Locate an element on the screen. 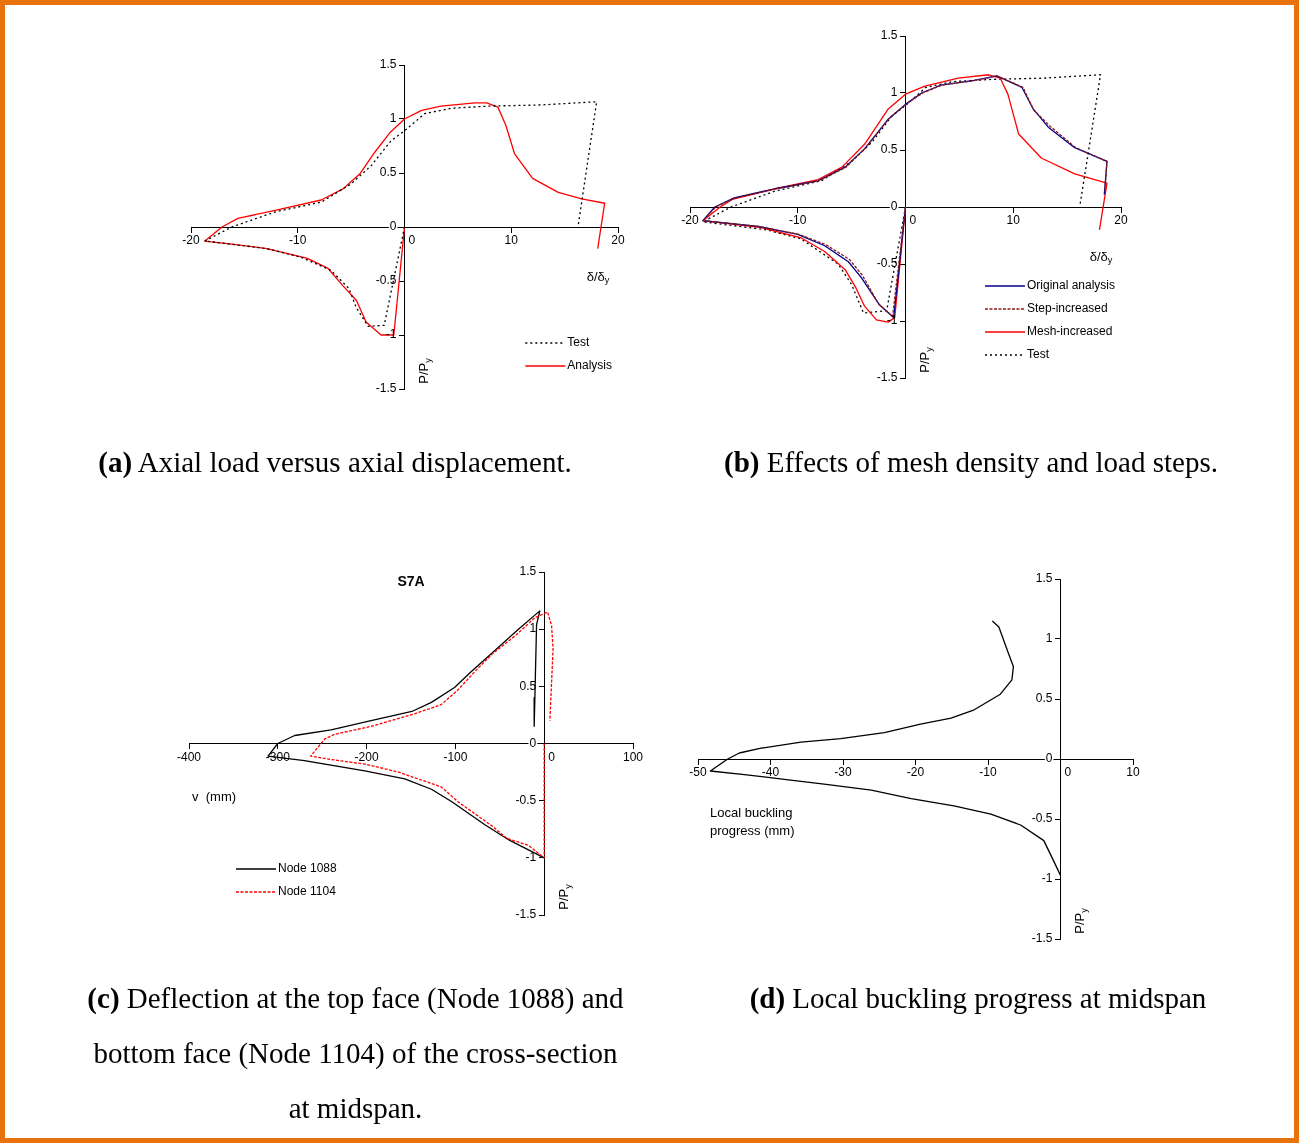 Image resolution: width=1299 pixels, height=1143 pixels. legend-label: Mesh-increased is located at coordinates (1069, 331).